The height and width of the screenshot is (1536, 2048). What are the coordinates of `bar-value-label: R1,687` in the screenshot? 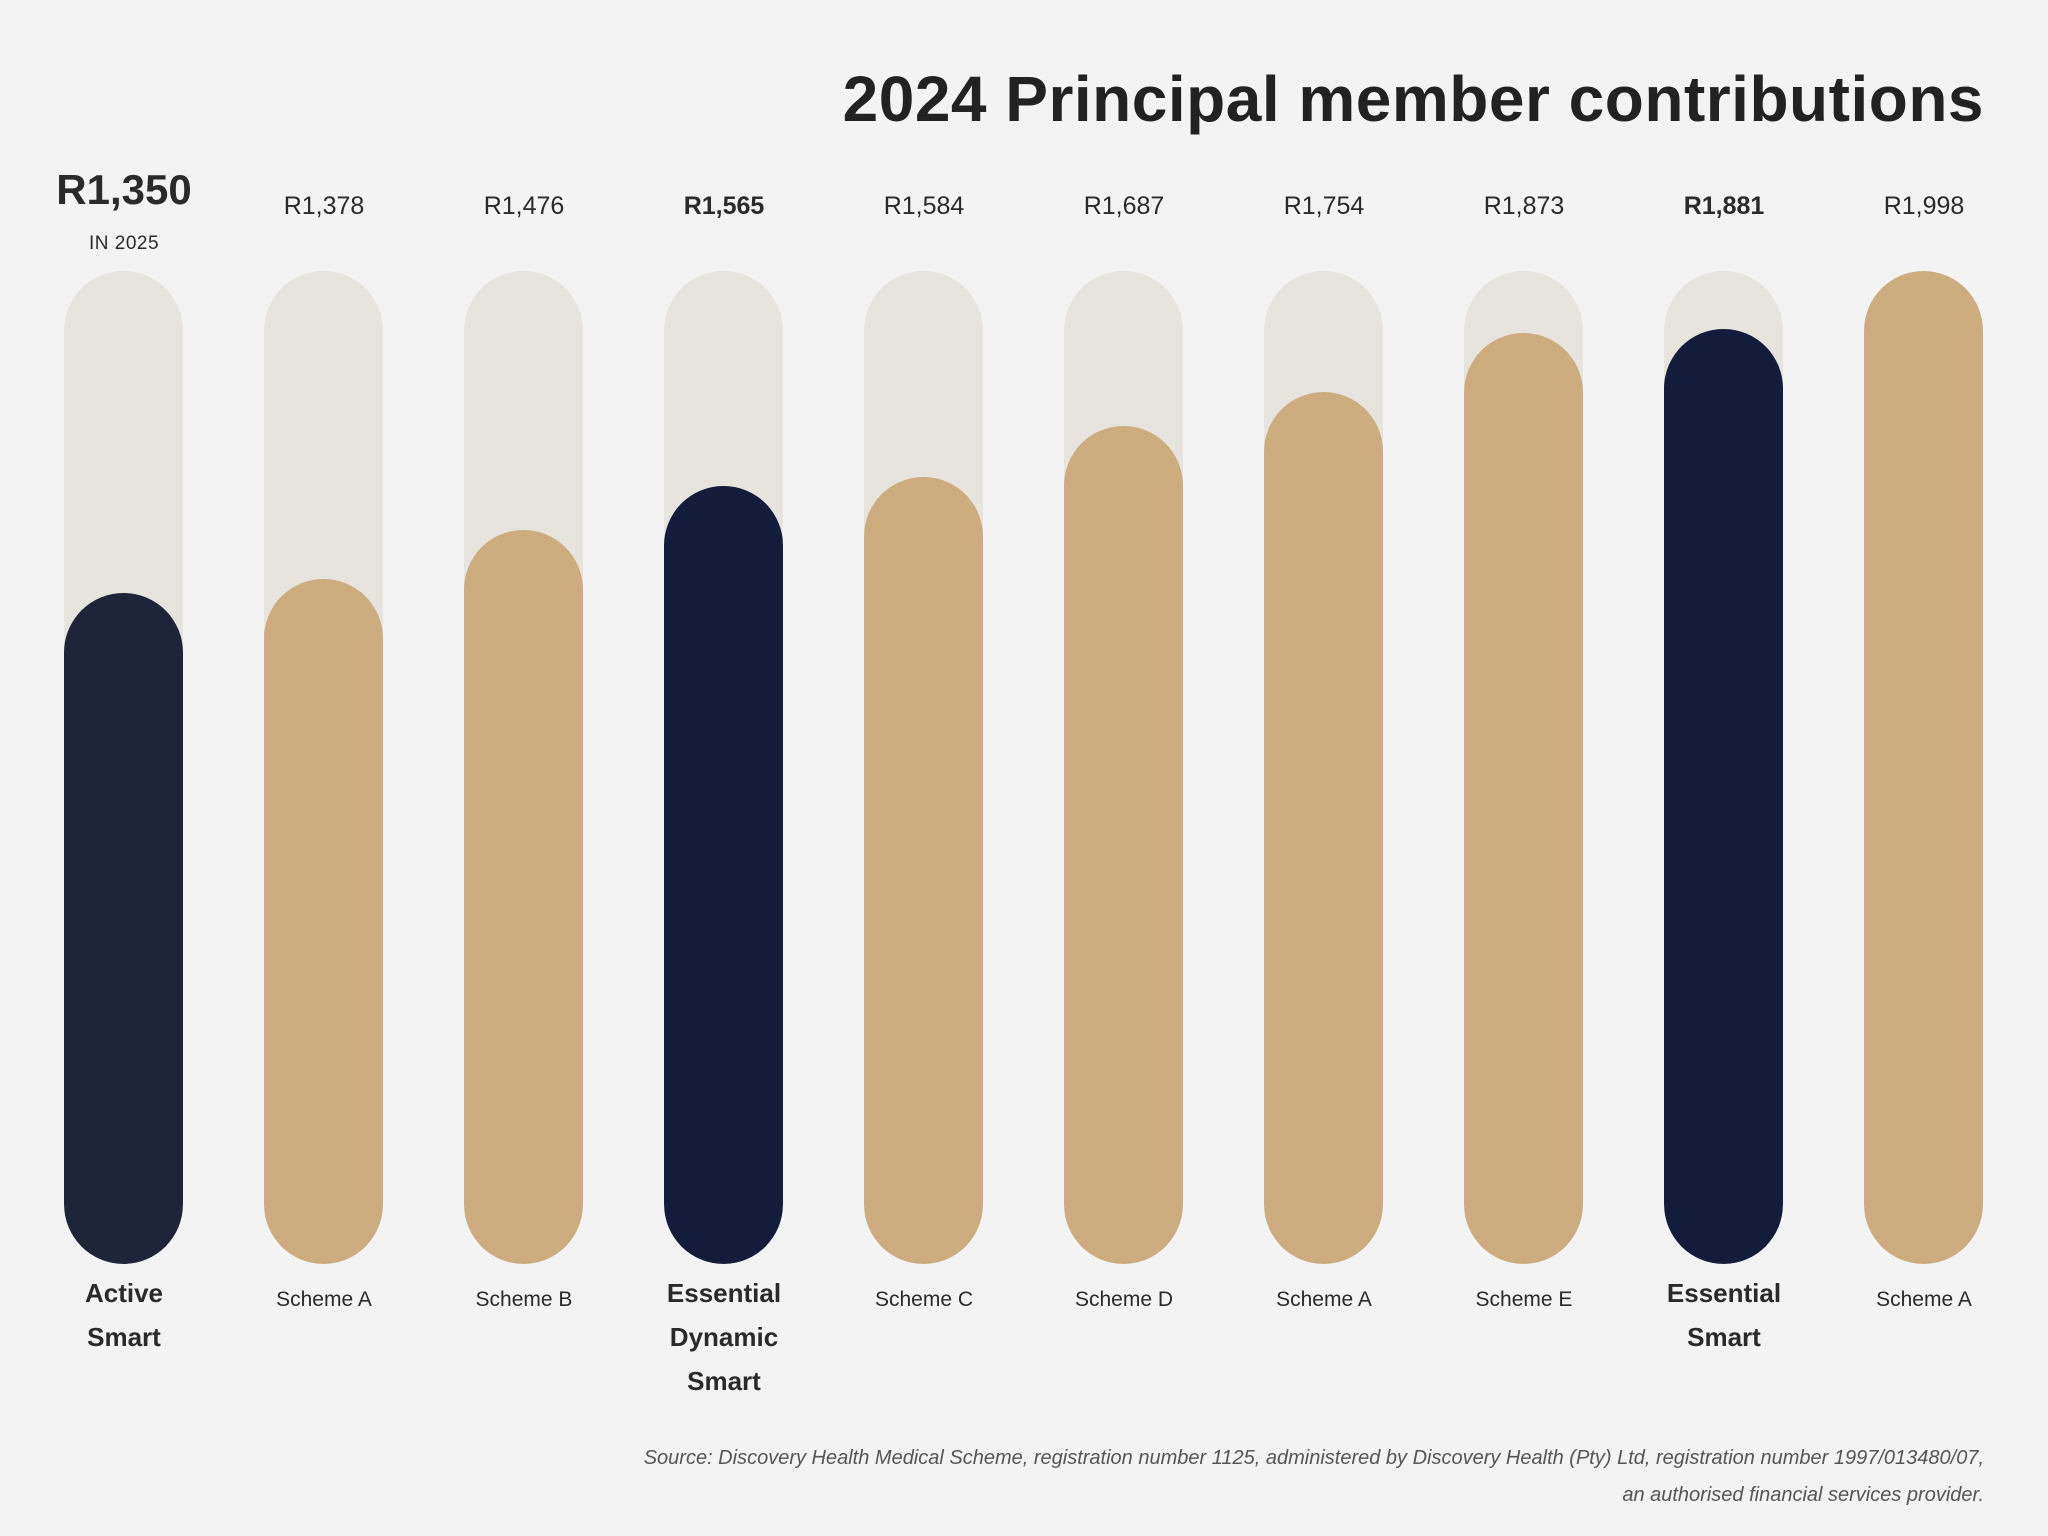 It's located at (1124, 206).